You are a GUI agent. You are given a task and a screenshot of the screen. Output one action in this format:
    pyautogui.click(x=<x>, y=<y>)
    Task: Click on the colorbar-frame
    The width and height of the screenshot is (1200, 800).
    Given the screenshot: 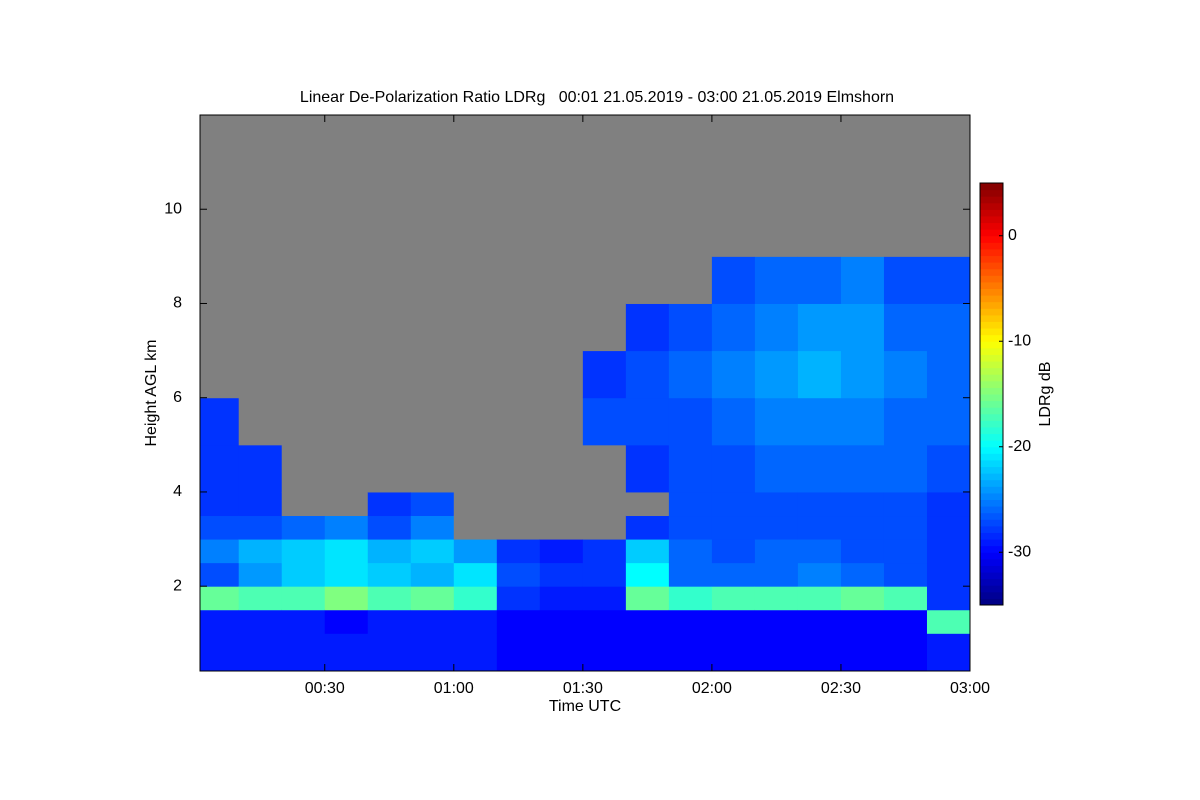 What is the action you would take?
    pyautogui.click(x=991, y=394)
    